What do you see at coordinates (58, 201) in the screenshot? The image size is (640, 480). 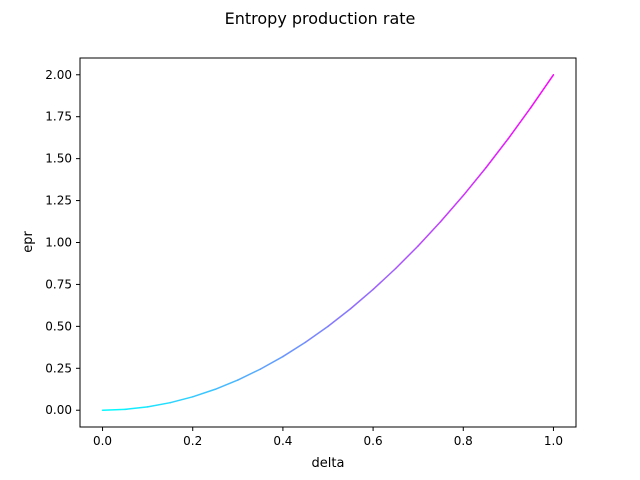 I see `y-tick-label: 1.25` at bounding box center [58, 201].